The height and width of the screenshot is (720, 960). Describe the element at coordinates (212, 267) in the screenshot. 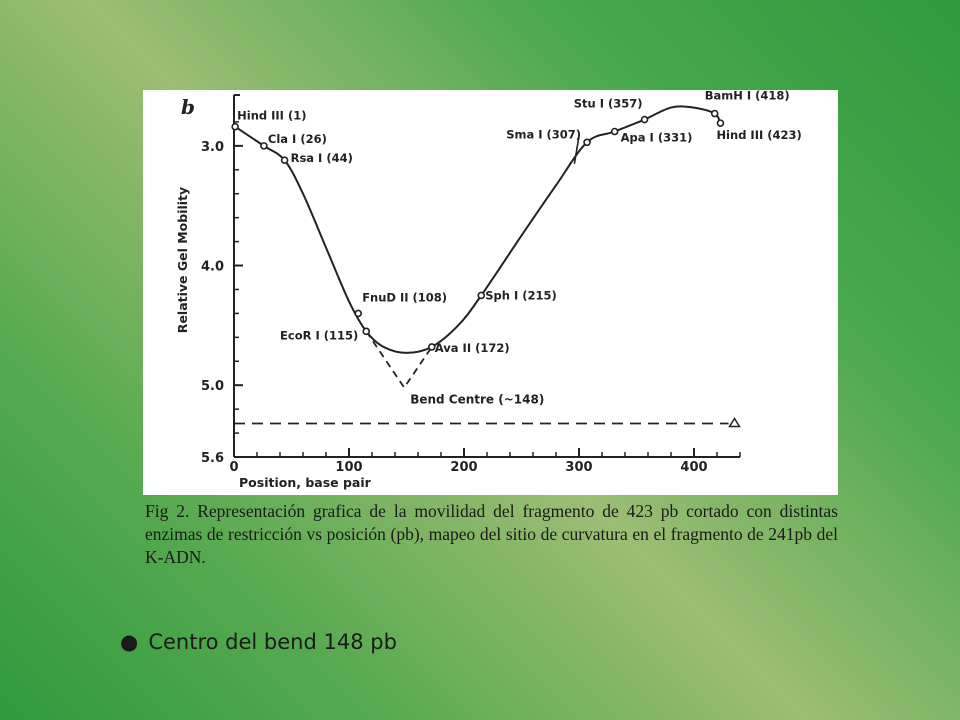

I see `y-tick-label: 4.0` at that location.